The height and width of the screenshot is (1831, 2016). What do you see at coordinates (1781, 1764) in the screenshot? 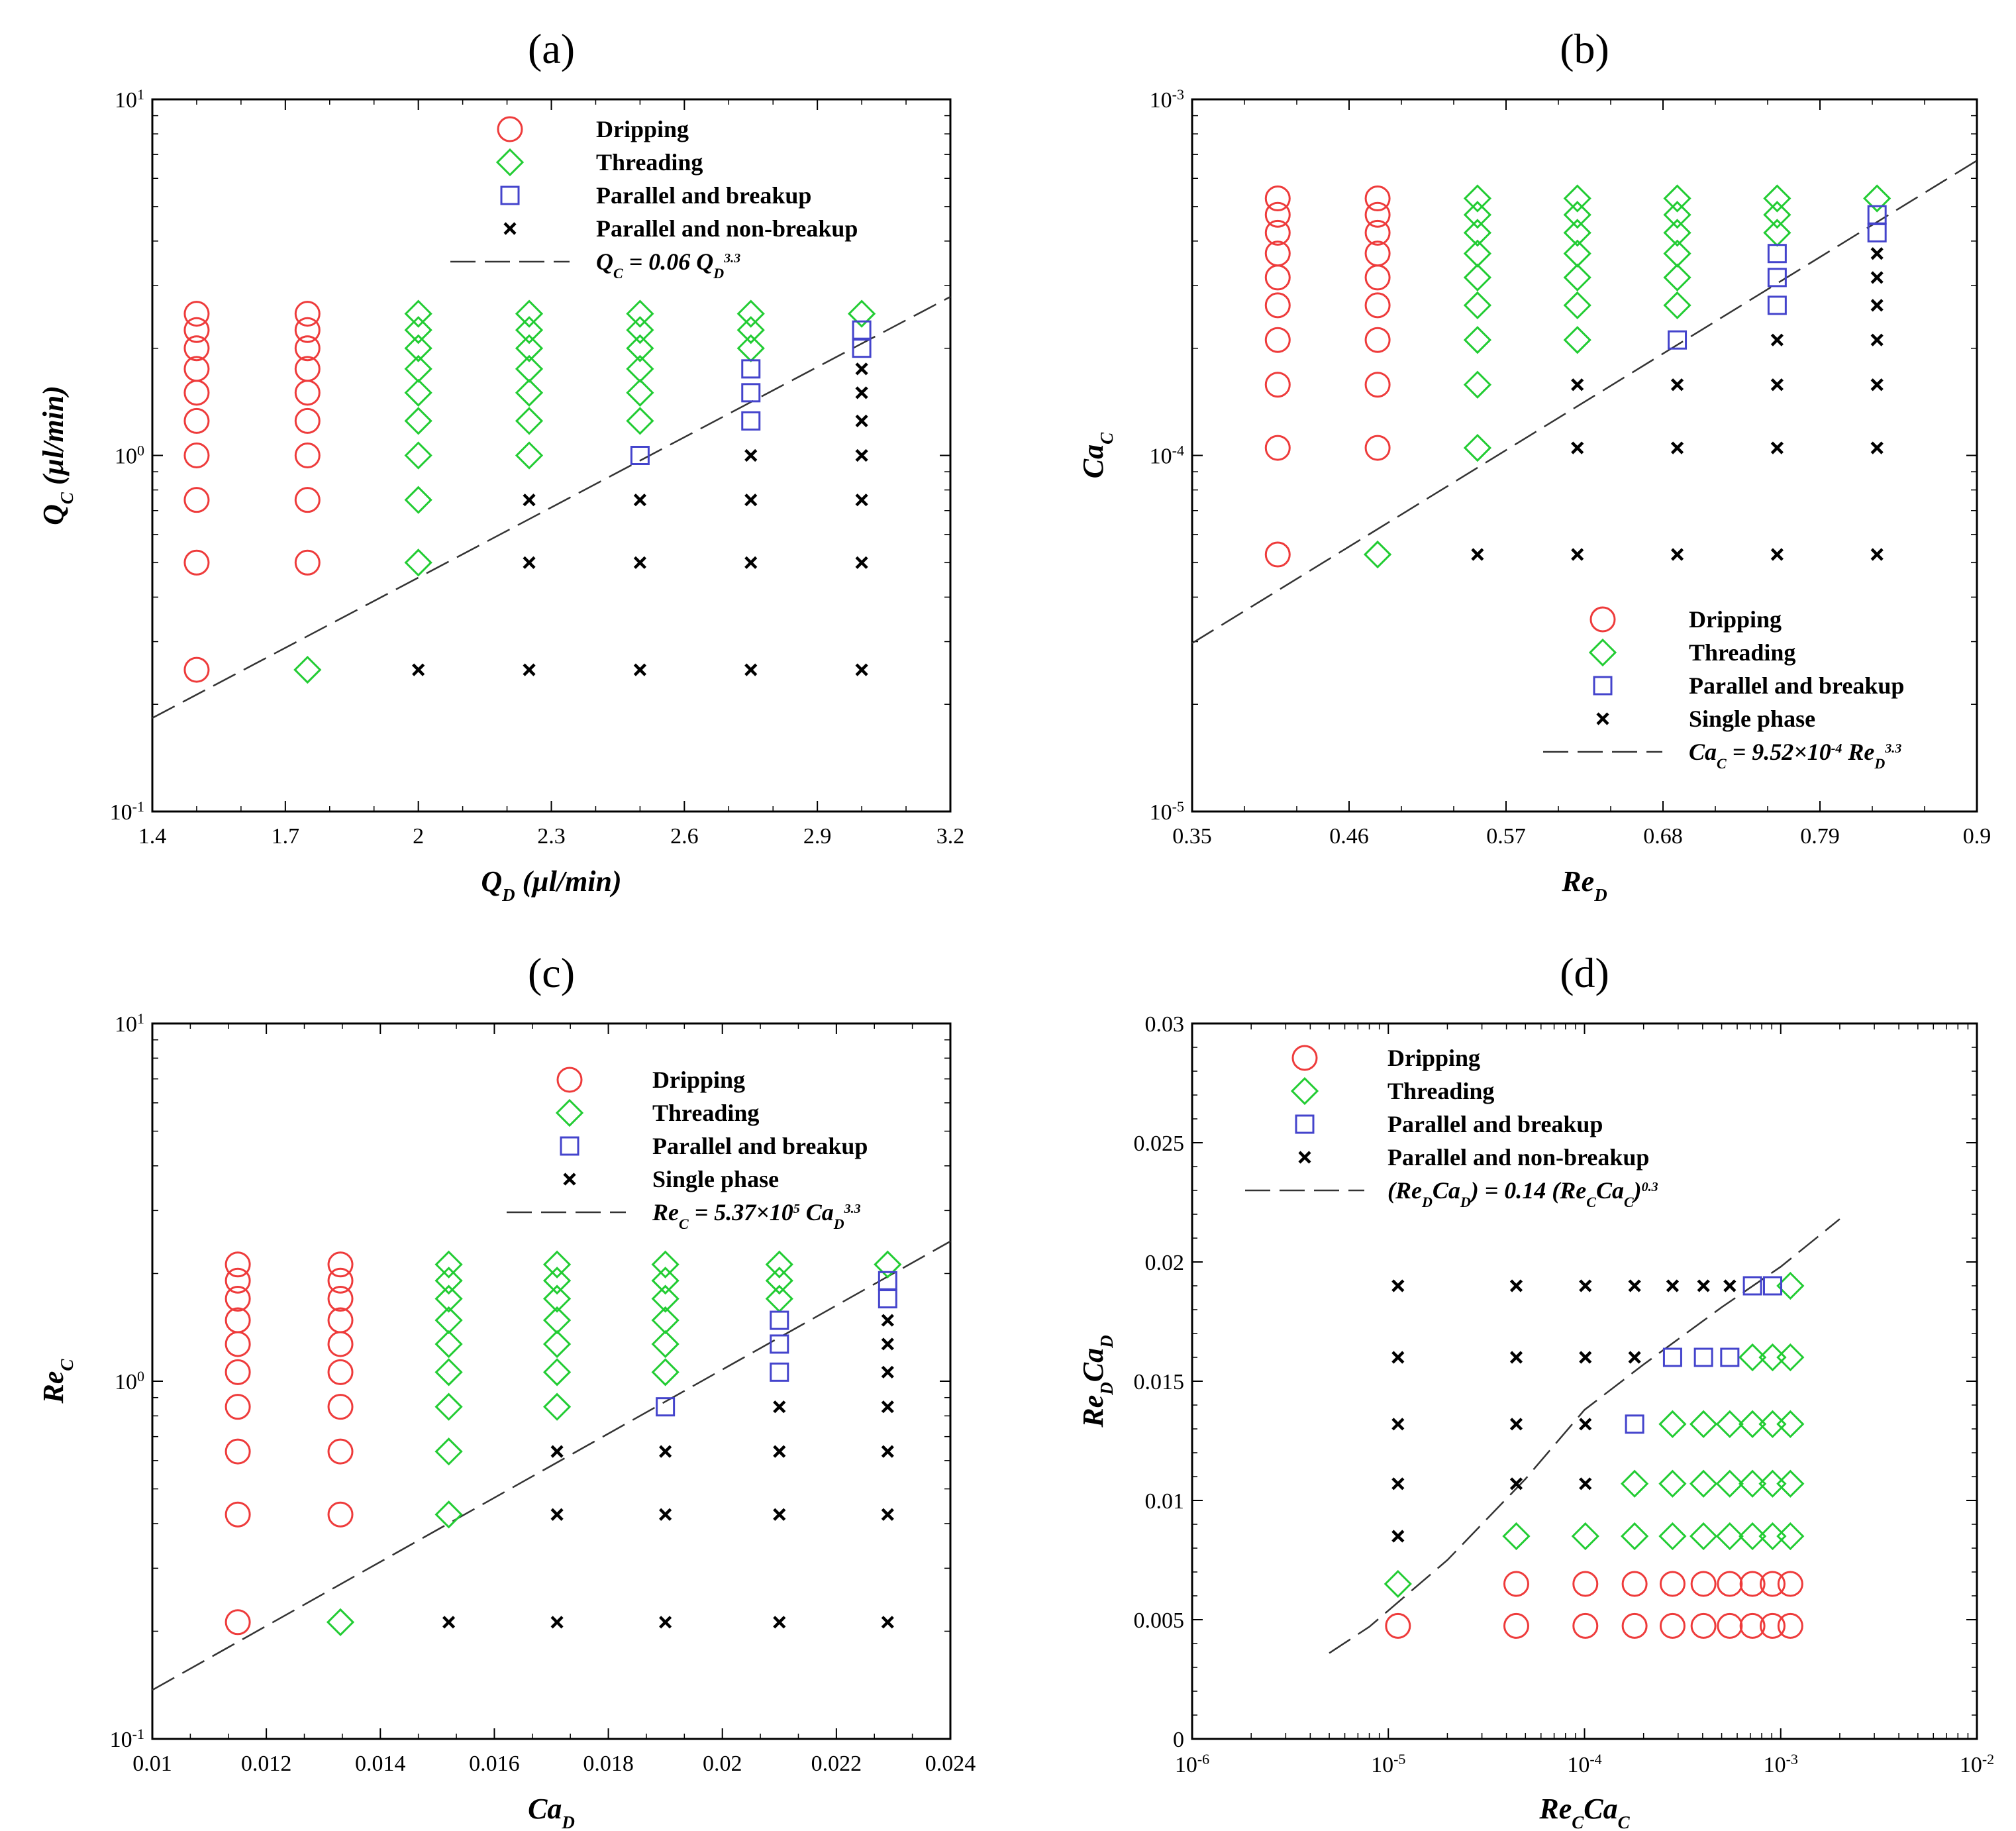
I see `x-tick-label: 10-3` at bounding box center [1781, 1764].